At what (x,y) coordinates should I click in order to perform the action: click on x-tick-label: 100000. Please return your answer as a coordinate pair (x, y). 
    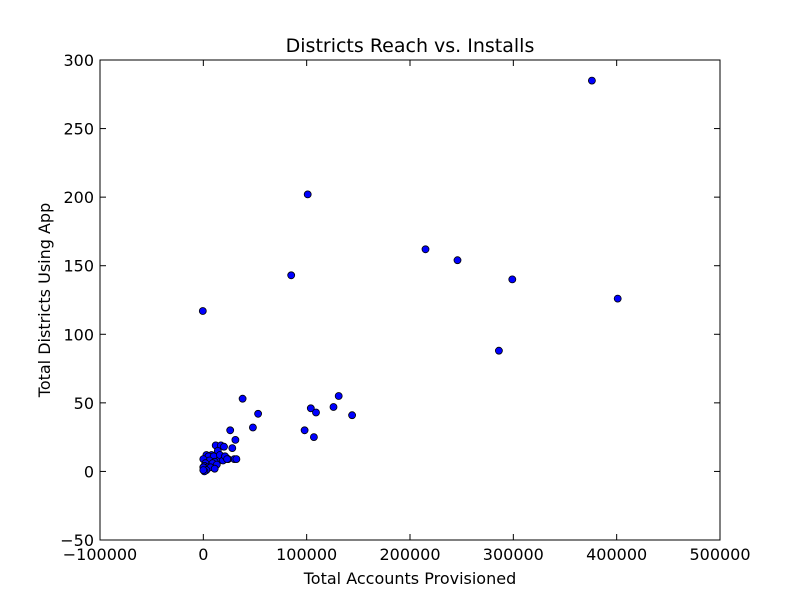
    Looking at the image, I should click on (306, 554).